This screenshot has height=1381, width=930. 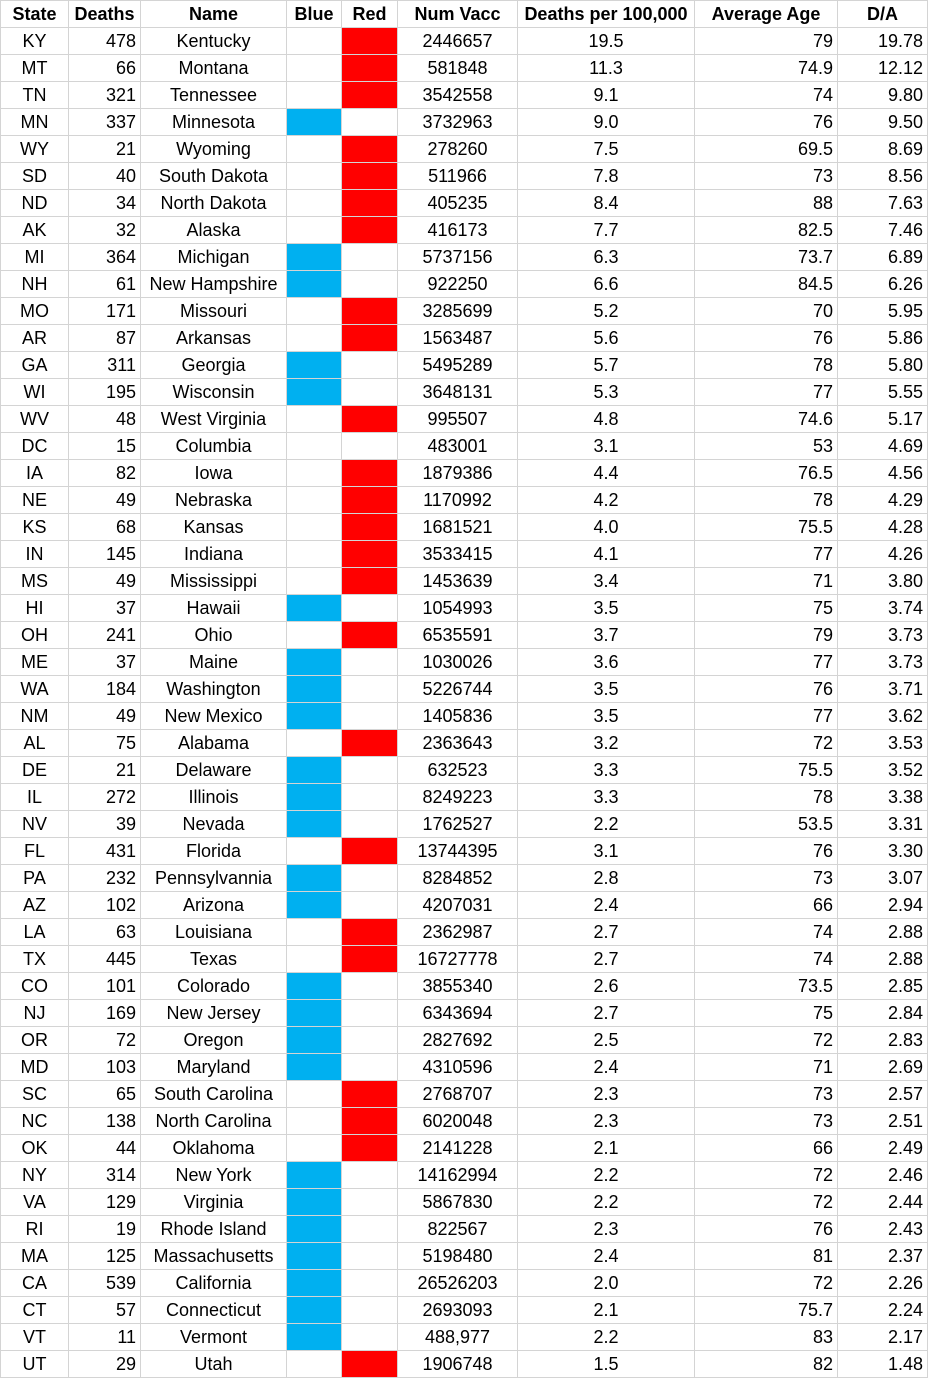 What do you see at coordinates (104, 716) in the screenshot?
I see `cell-deaths: 49` at bounding box center [104, 716].